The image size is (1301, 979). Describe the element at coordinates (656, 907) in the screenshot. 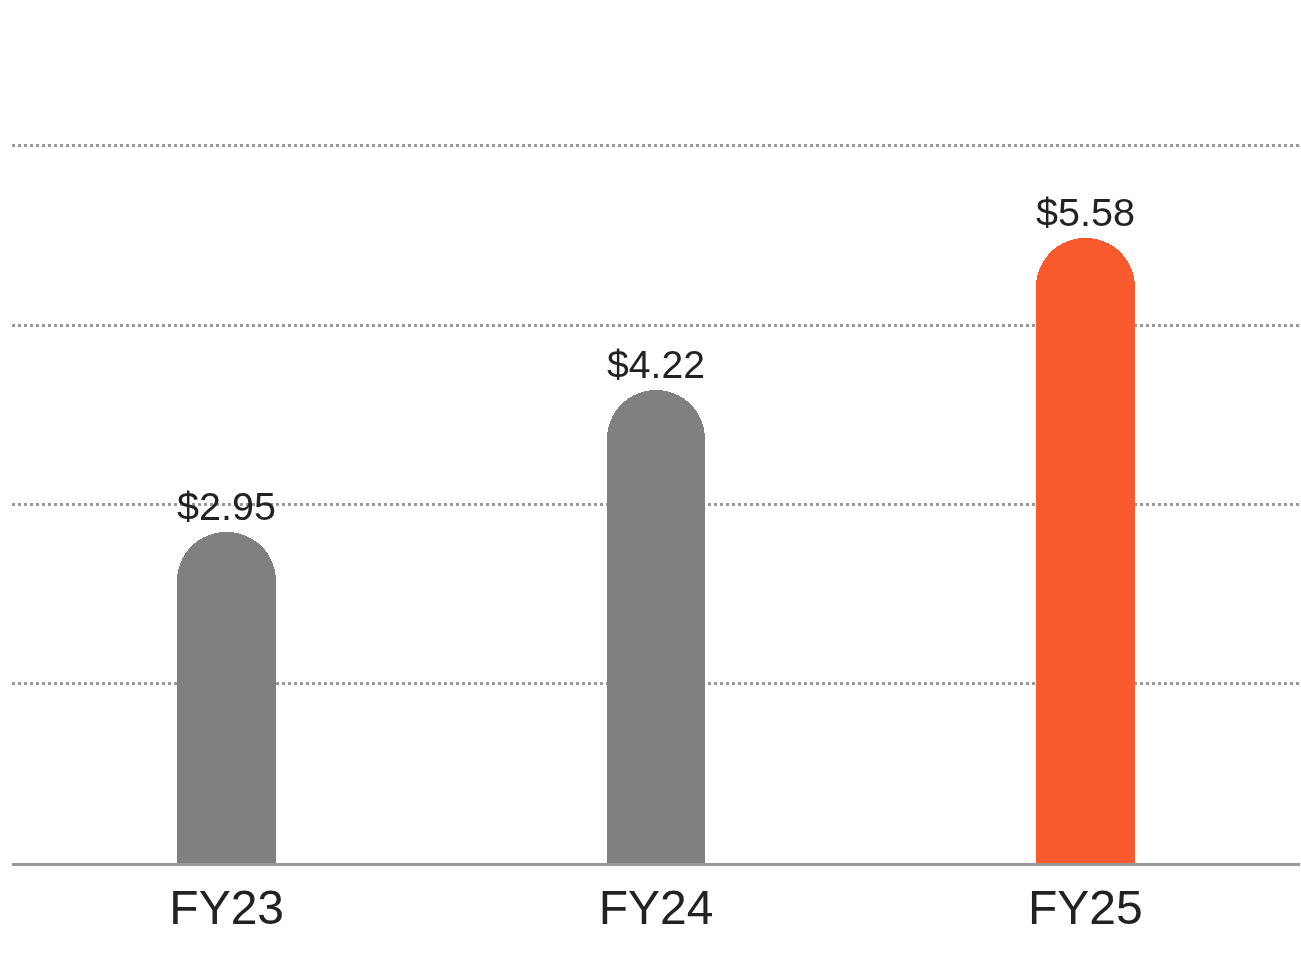

I see `x-tick-label: FY24` at that location.